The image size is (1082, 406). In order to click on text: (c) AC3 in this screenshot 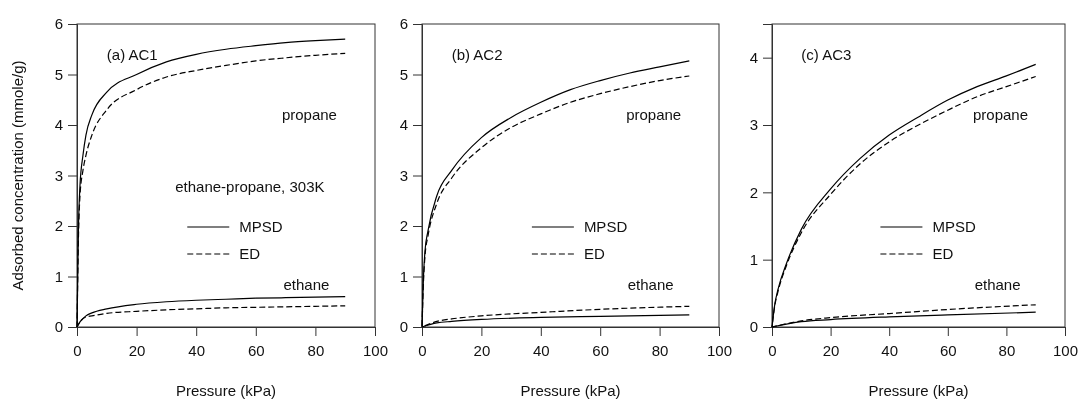, I will do `click(826, 54)`.